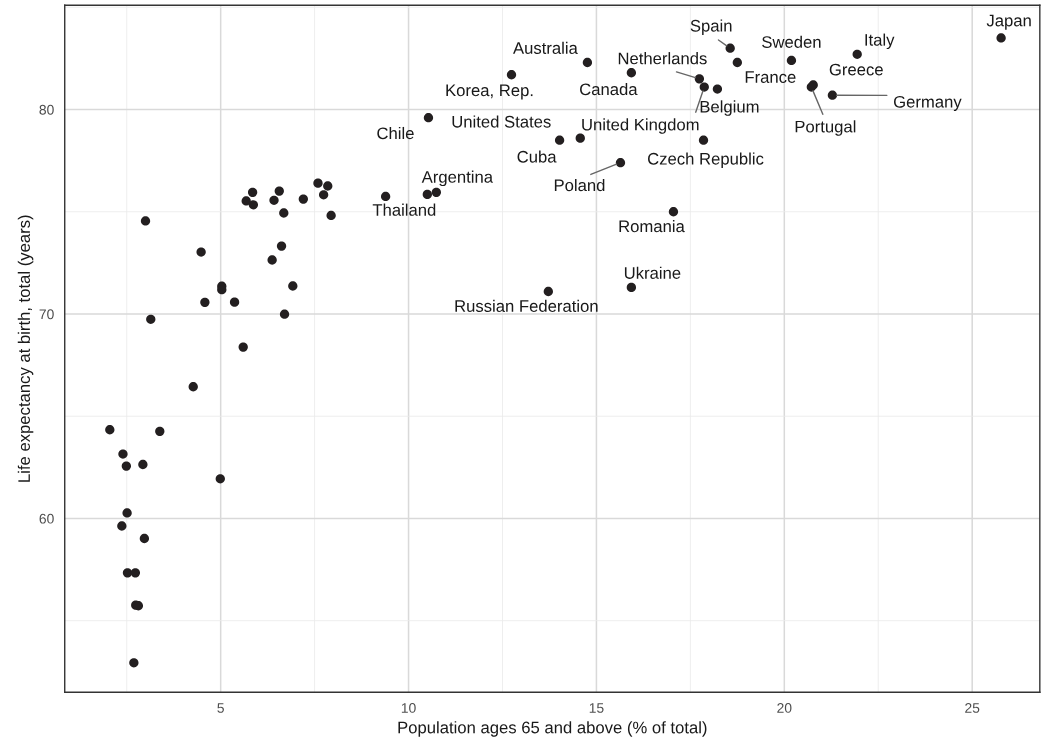  What do you see at coordinates (537, 156) in the screenshot?
I see `annotation: Cuba` at bounding box center [537, 156].